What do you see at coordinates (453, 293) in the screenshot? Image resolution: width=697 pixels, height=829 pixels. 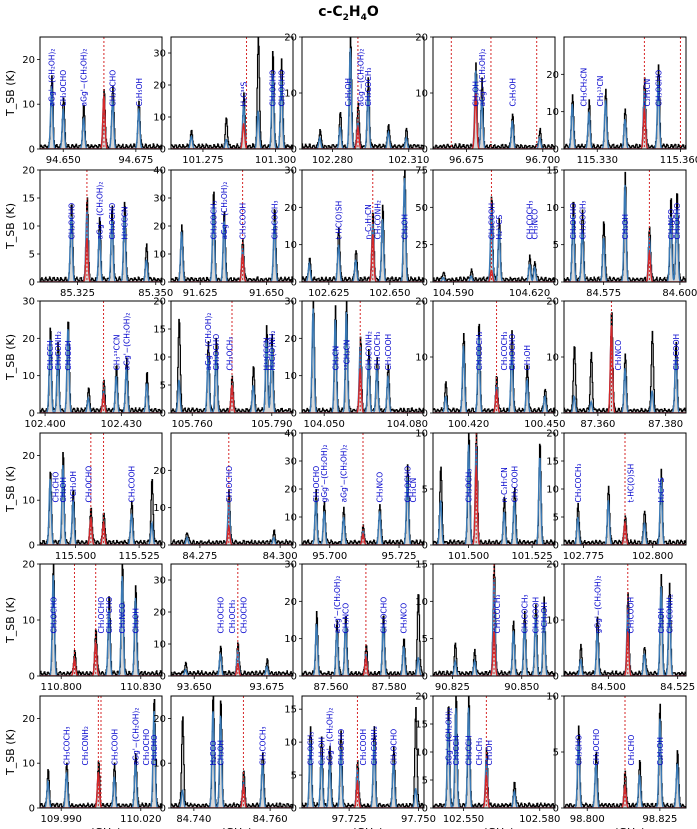 I see `x-tick-label: 104.590` at bounding box center [453, 293].